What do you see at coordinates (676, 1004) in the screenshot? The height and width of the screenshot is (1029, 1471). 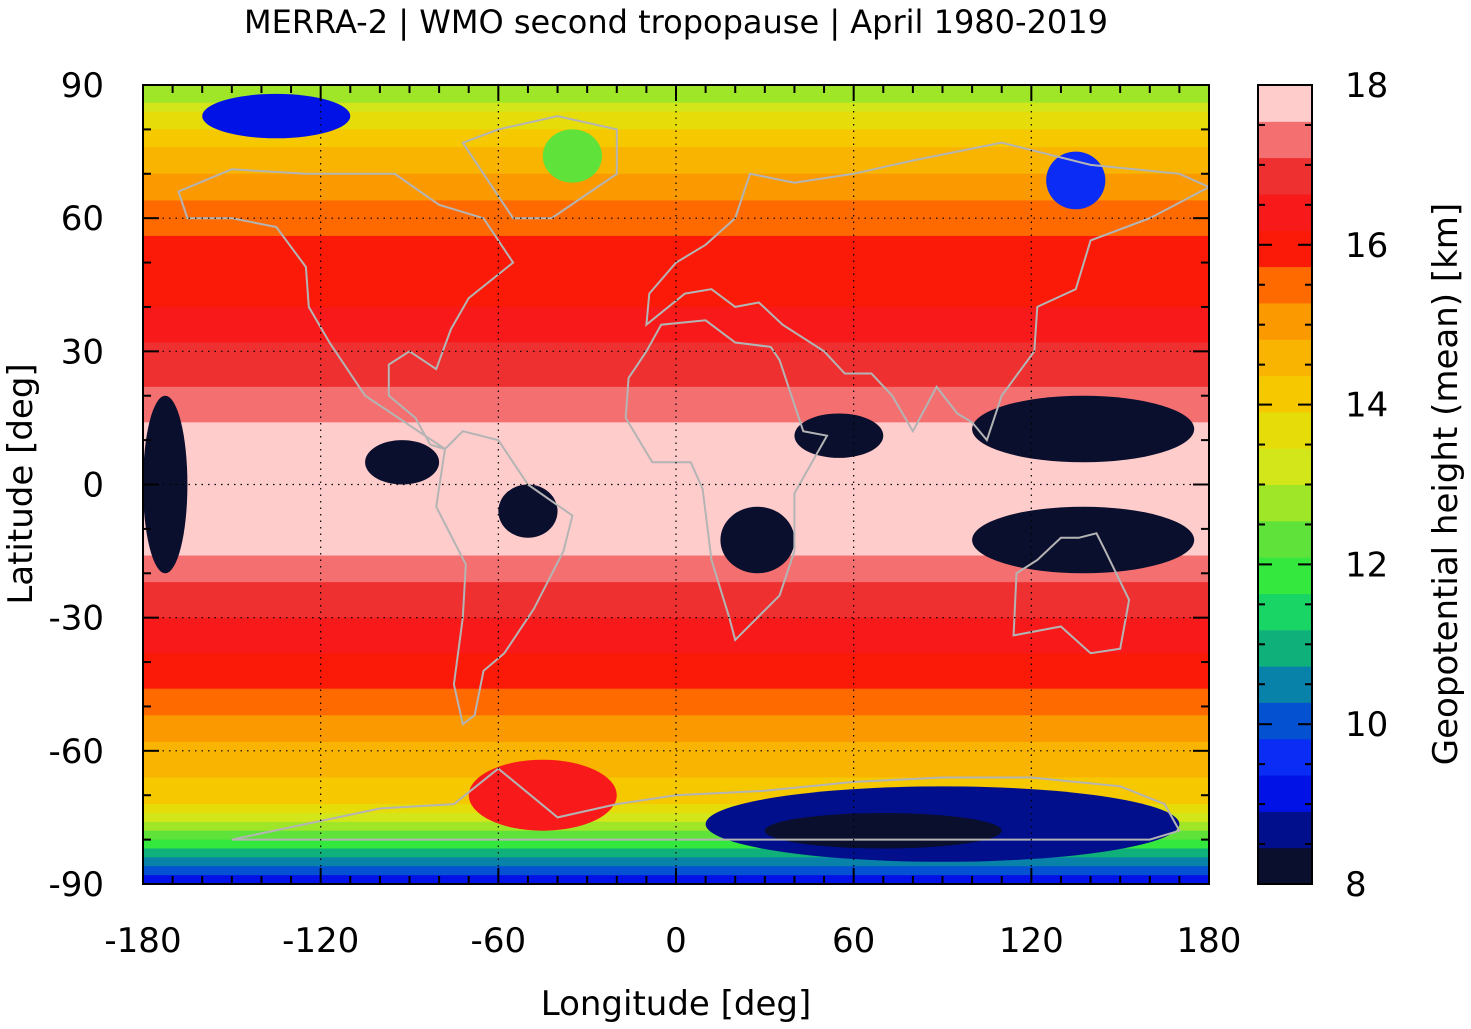 I see `x-axis-title: Longitude [deg]` at bounding box center [676, 1004].